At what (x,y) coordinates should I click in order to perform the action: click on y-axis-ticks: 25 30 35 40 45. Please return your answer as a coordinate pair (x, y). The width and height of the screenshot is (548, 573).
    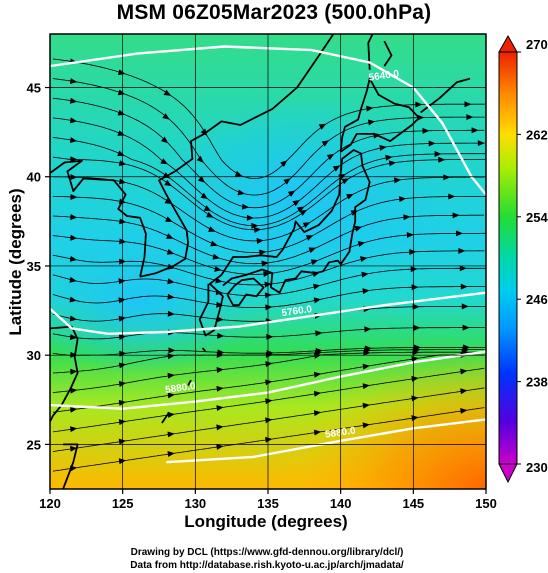
    Looking at the image, I should click on (38, 266).